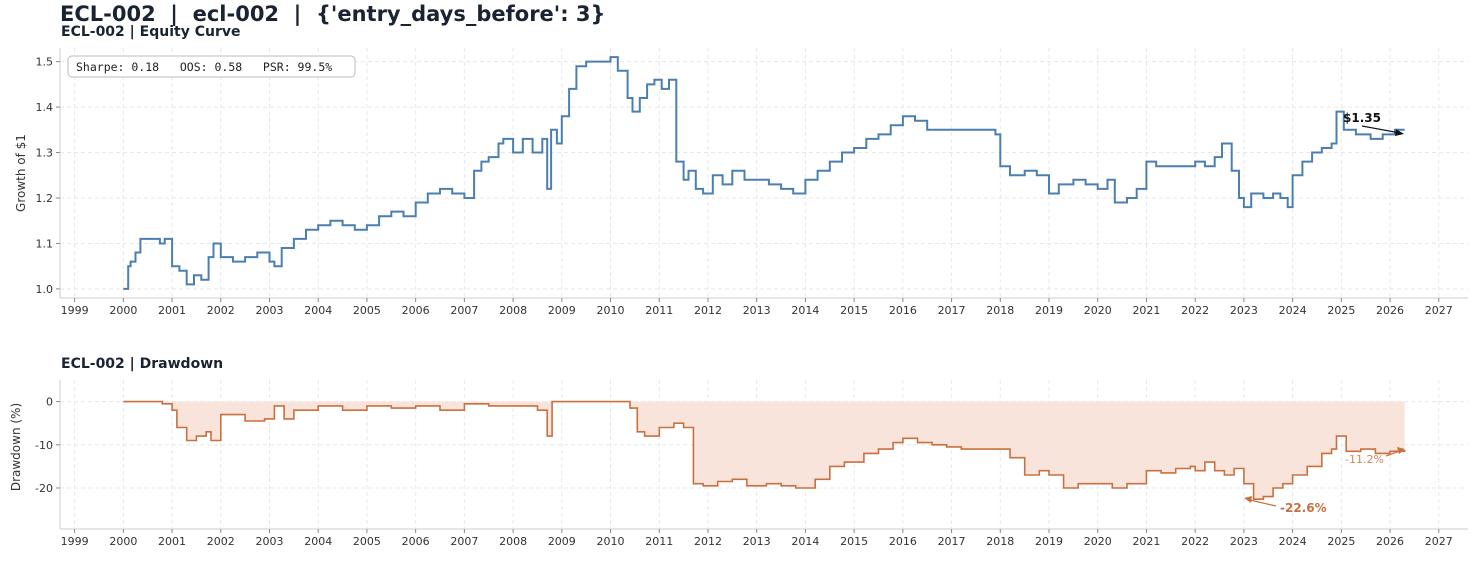 The image size is (1479, 561). I want to click on equity-chart-title: ECL-002 | Equity Curve, so click(150, 32).